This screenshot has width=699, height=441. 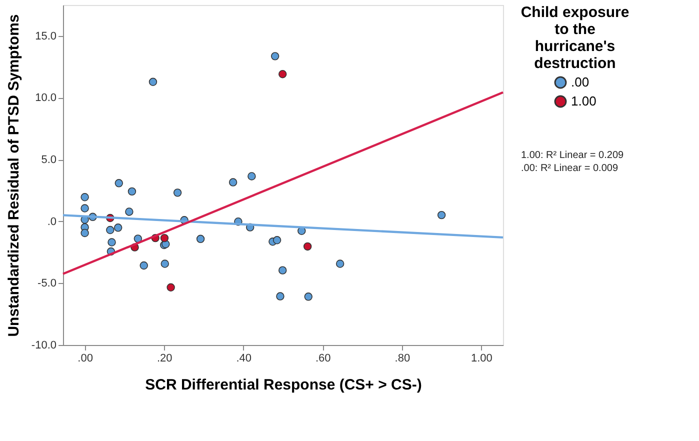 What do you see at coordinates (45, 36) in the screenshot?
I see `y-tick-label: 15.0` at bounding box center [45, 36].